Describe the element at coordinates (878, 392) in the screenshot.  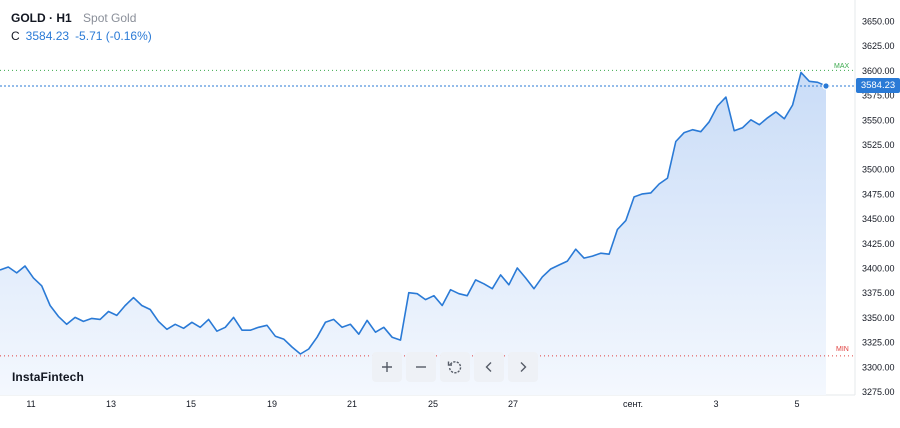
I see `price-tick-label: 3275.00` at that location.